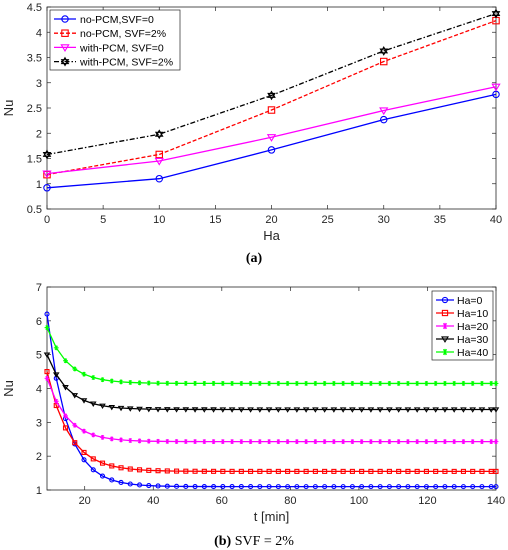 The width and height of the screenshot is (508, 550). What do you see at coordinates (427, 501) in the screenshot?
I see `x-tick-label: 120` at bounding box center [427, 501].